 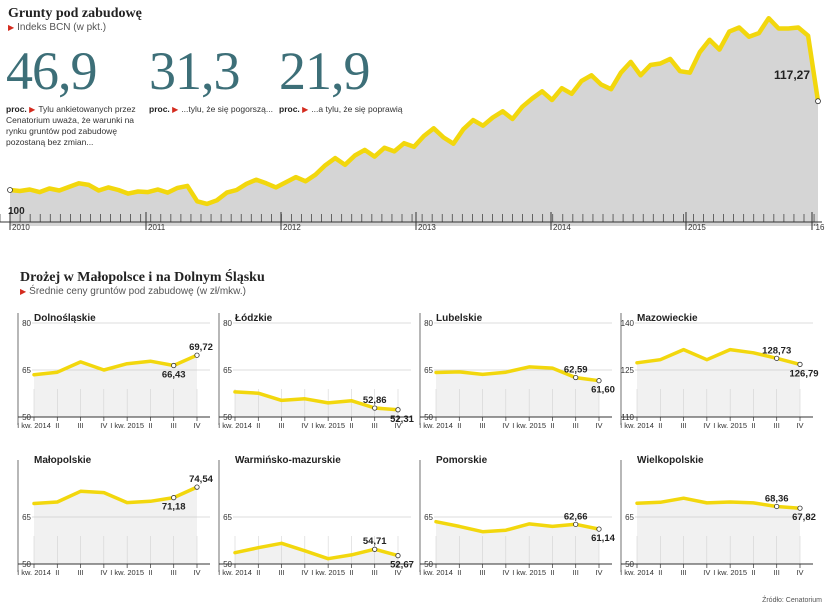 What do you see at coordinates (174, 507) in the screenshot?
I see `data-label: 71,18` at bounding box center [174, 507].